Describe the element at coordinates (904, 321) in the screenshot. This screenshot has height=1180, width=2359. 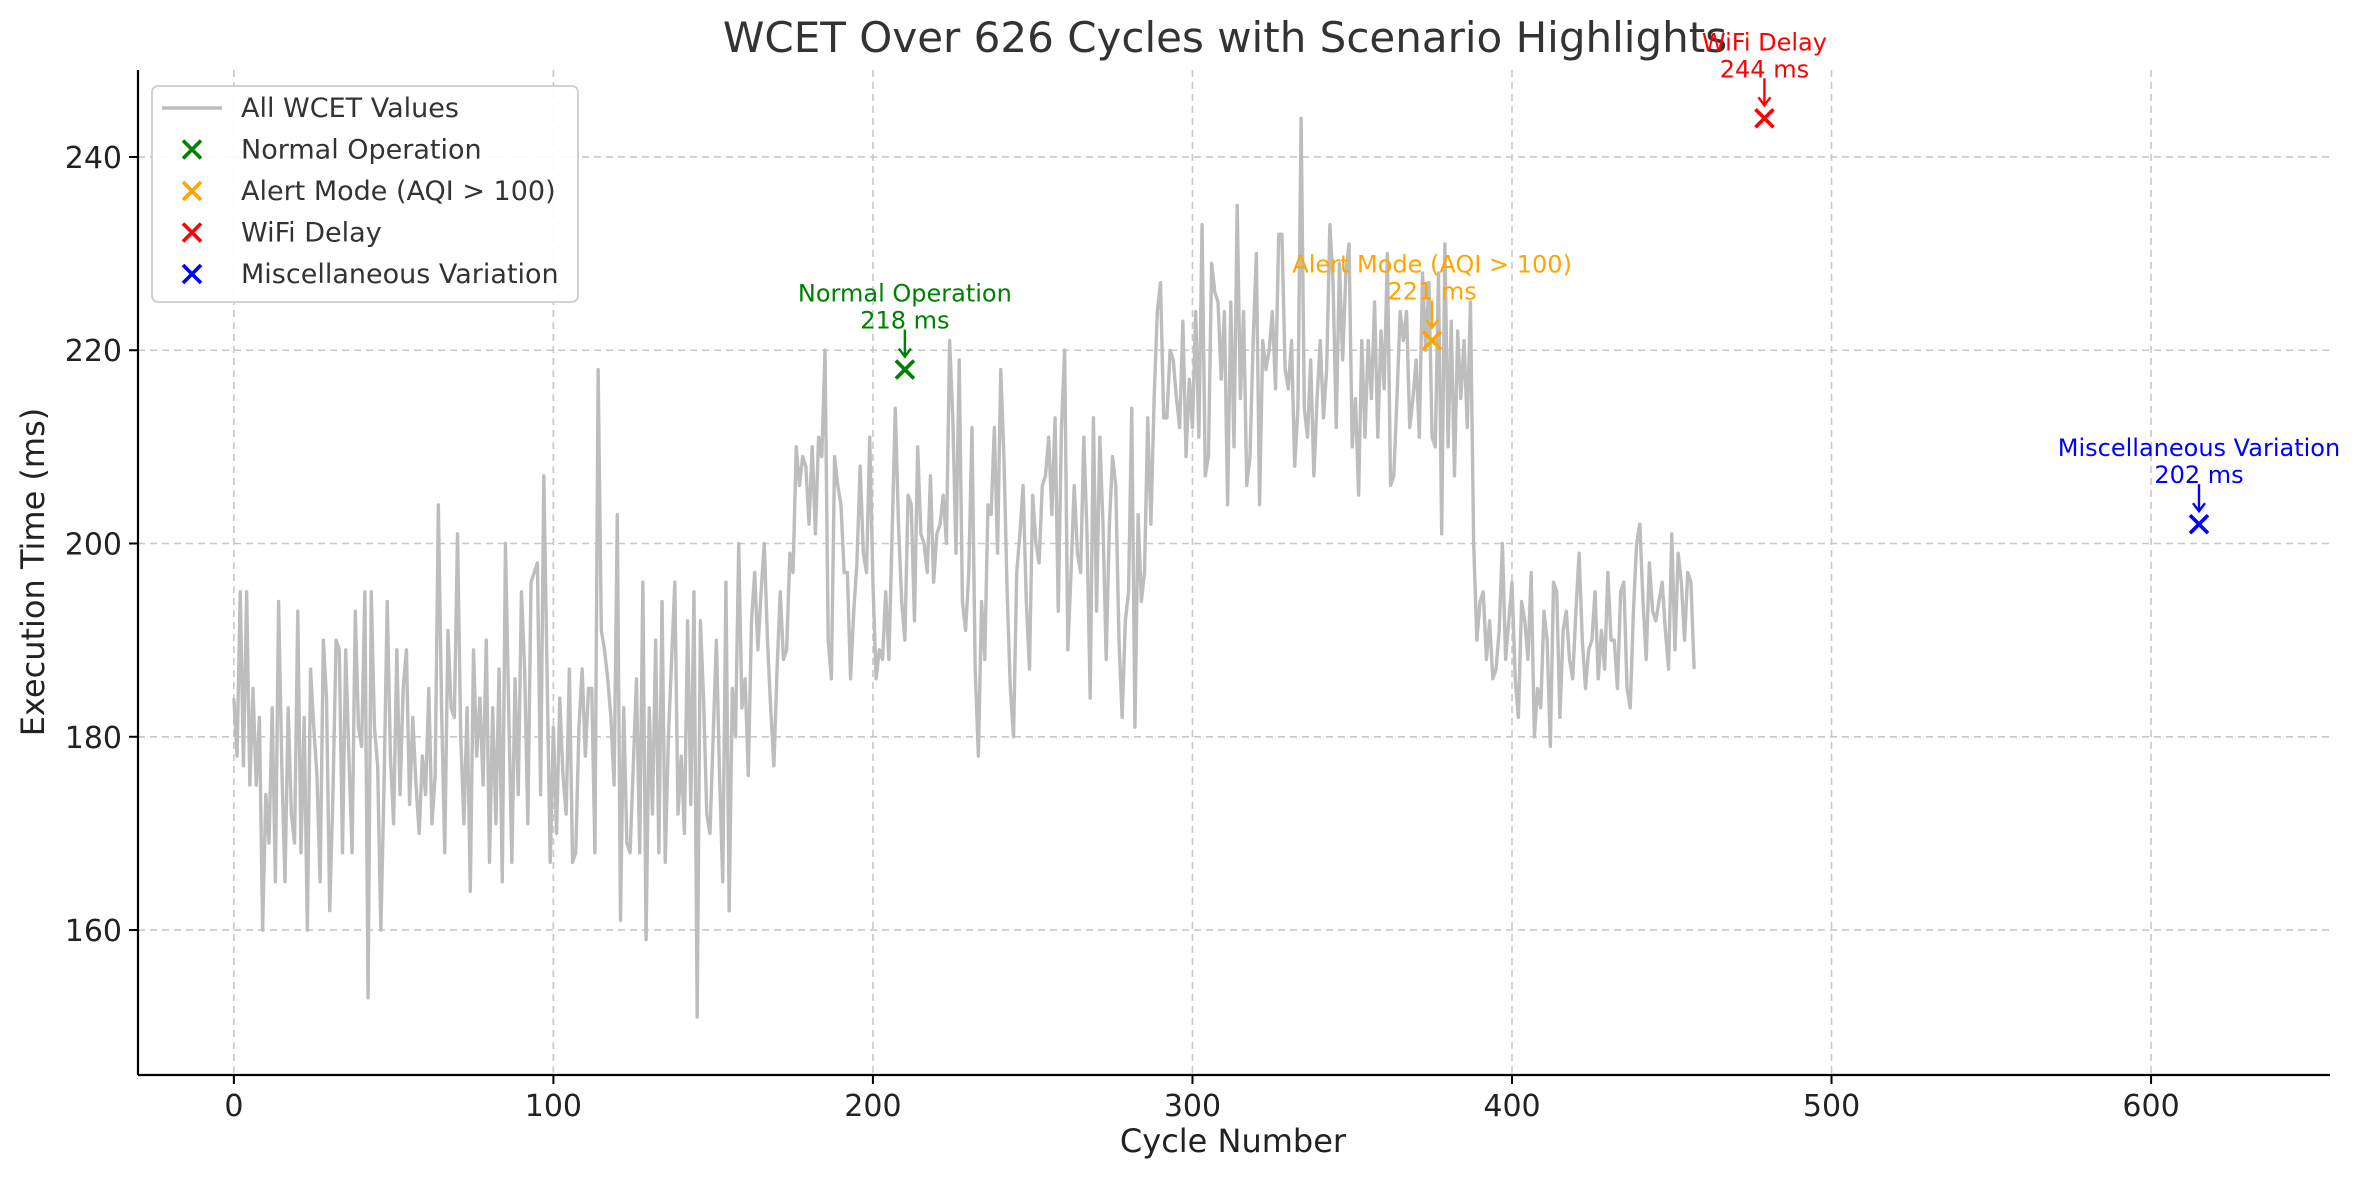
I see `annotation-value-normal-operation: 218 ms` at that location.